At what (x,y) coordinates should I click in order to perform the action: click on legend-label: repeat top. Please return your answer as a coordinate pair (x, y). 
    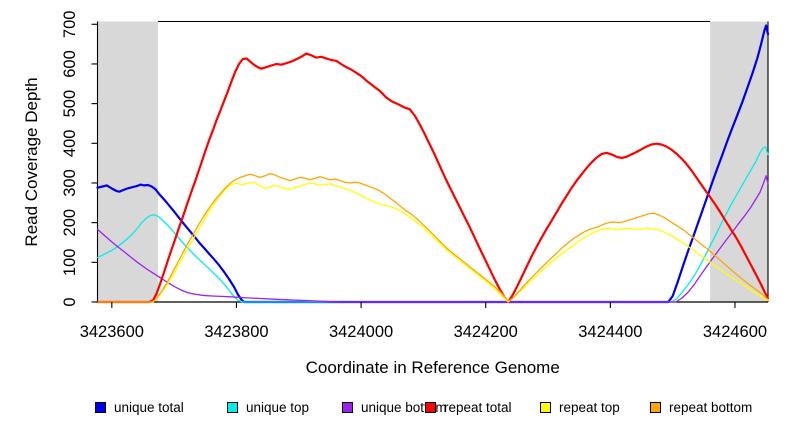
    Looking at the image, I should click on (589, 407).